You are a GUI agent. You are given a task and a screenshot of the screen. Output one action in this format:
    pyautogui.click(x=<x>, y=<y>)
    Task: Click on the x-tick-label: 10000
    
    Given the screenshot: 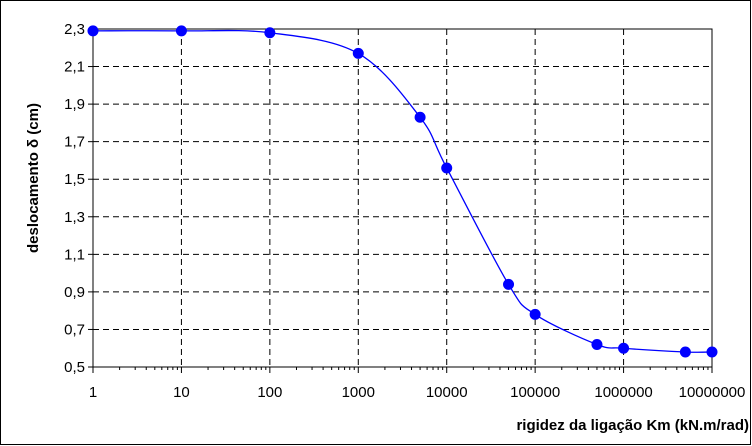 What is the action you would take?
    pyautogui.click(x=447, y=392)
    